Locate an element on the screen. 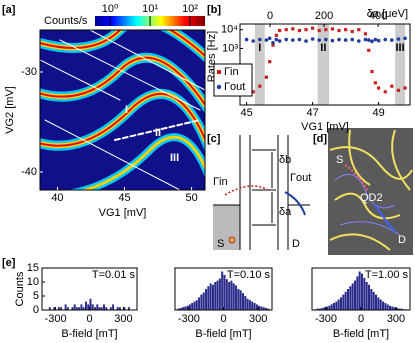 The height and width of the screenshot is (343, 415). region is located at coordinates (323, 64).